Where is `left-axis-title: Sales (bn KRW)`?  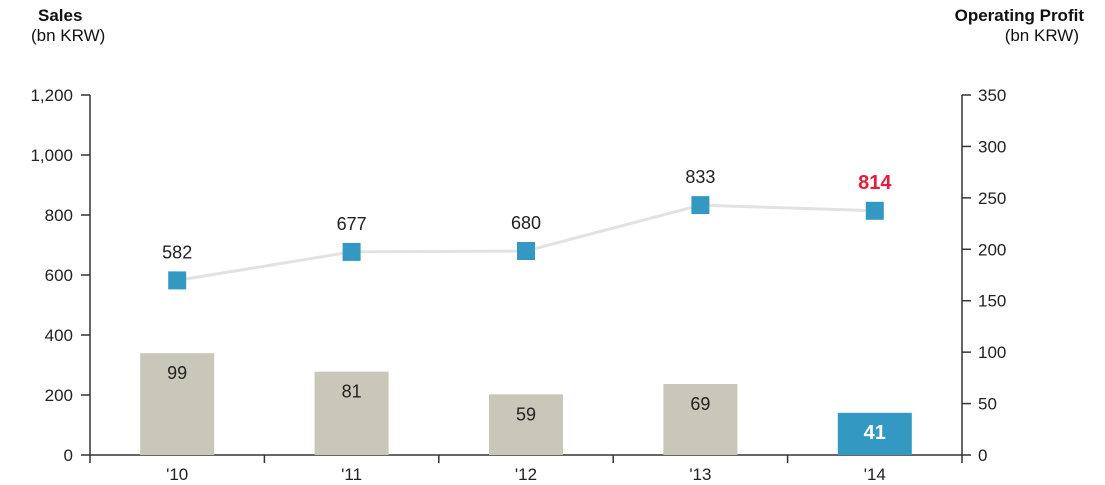 left-axis-title: Sales (bn KRW) is located at coordinates (68, 26).